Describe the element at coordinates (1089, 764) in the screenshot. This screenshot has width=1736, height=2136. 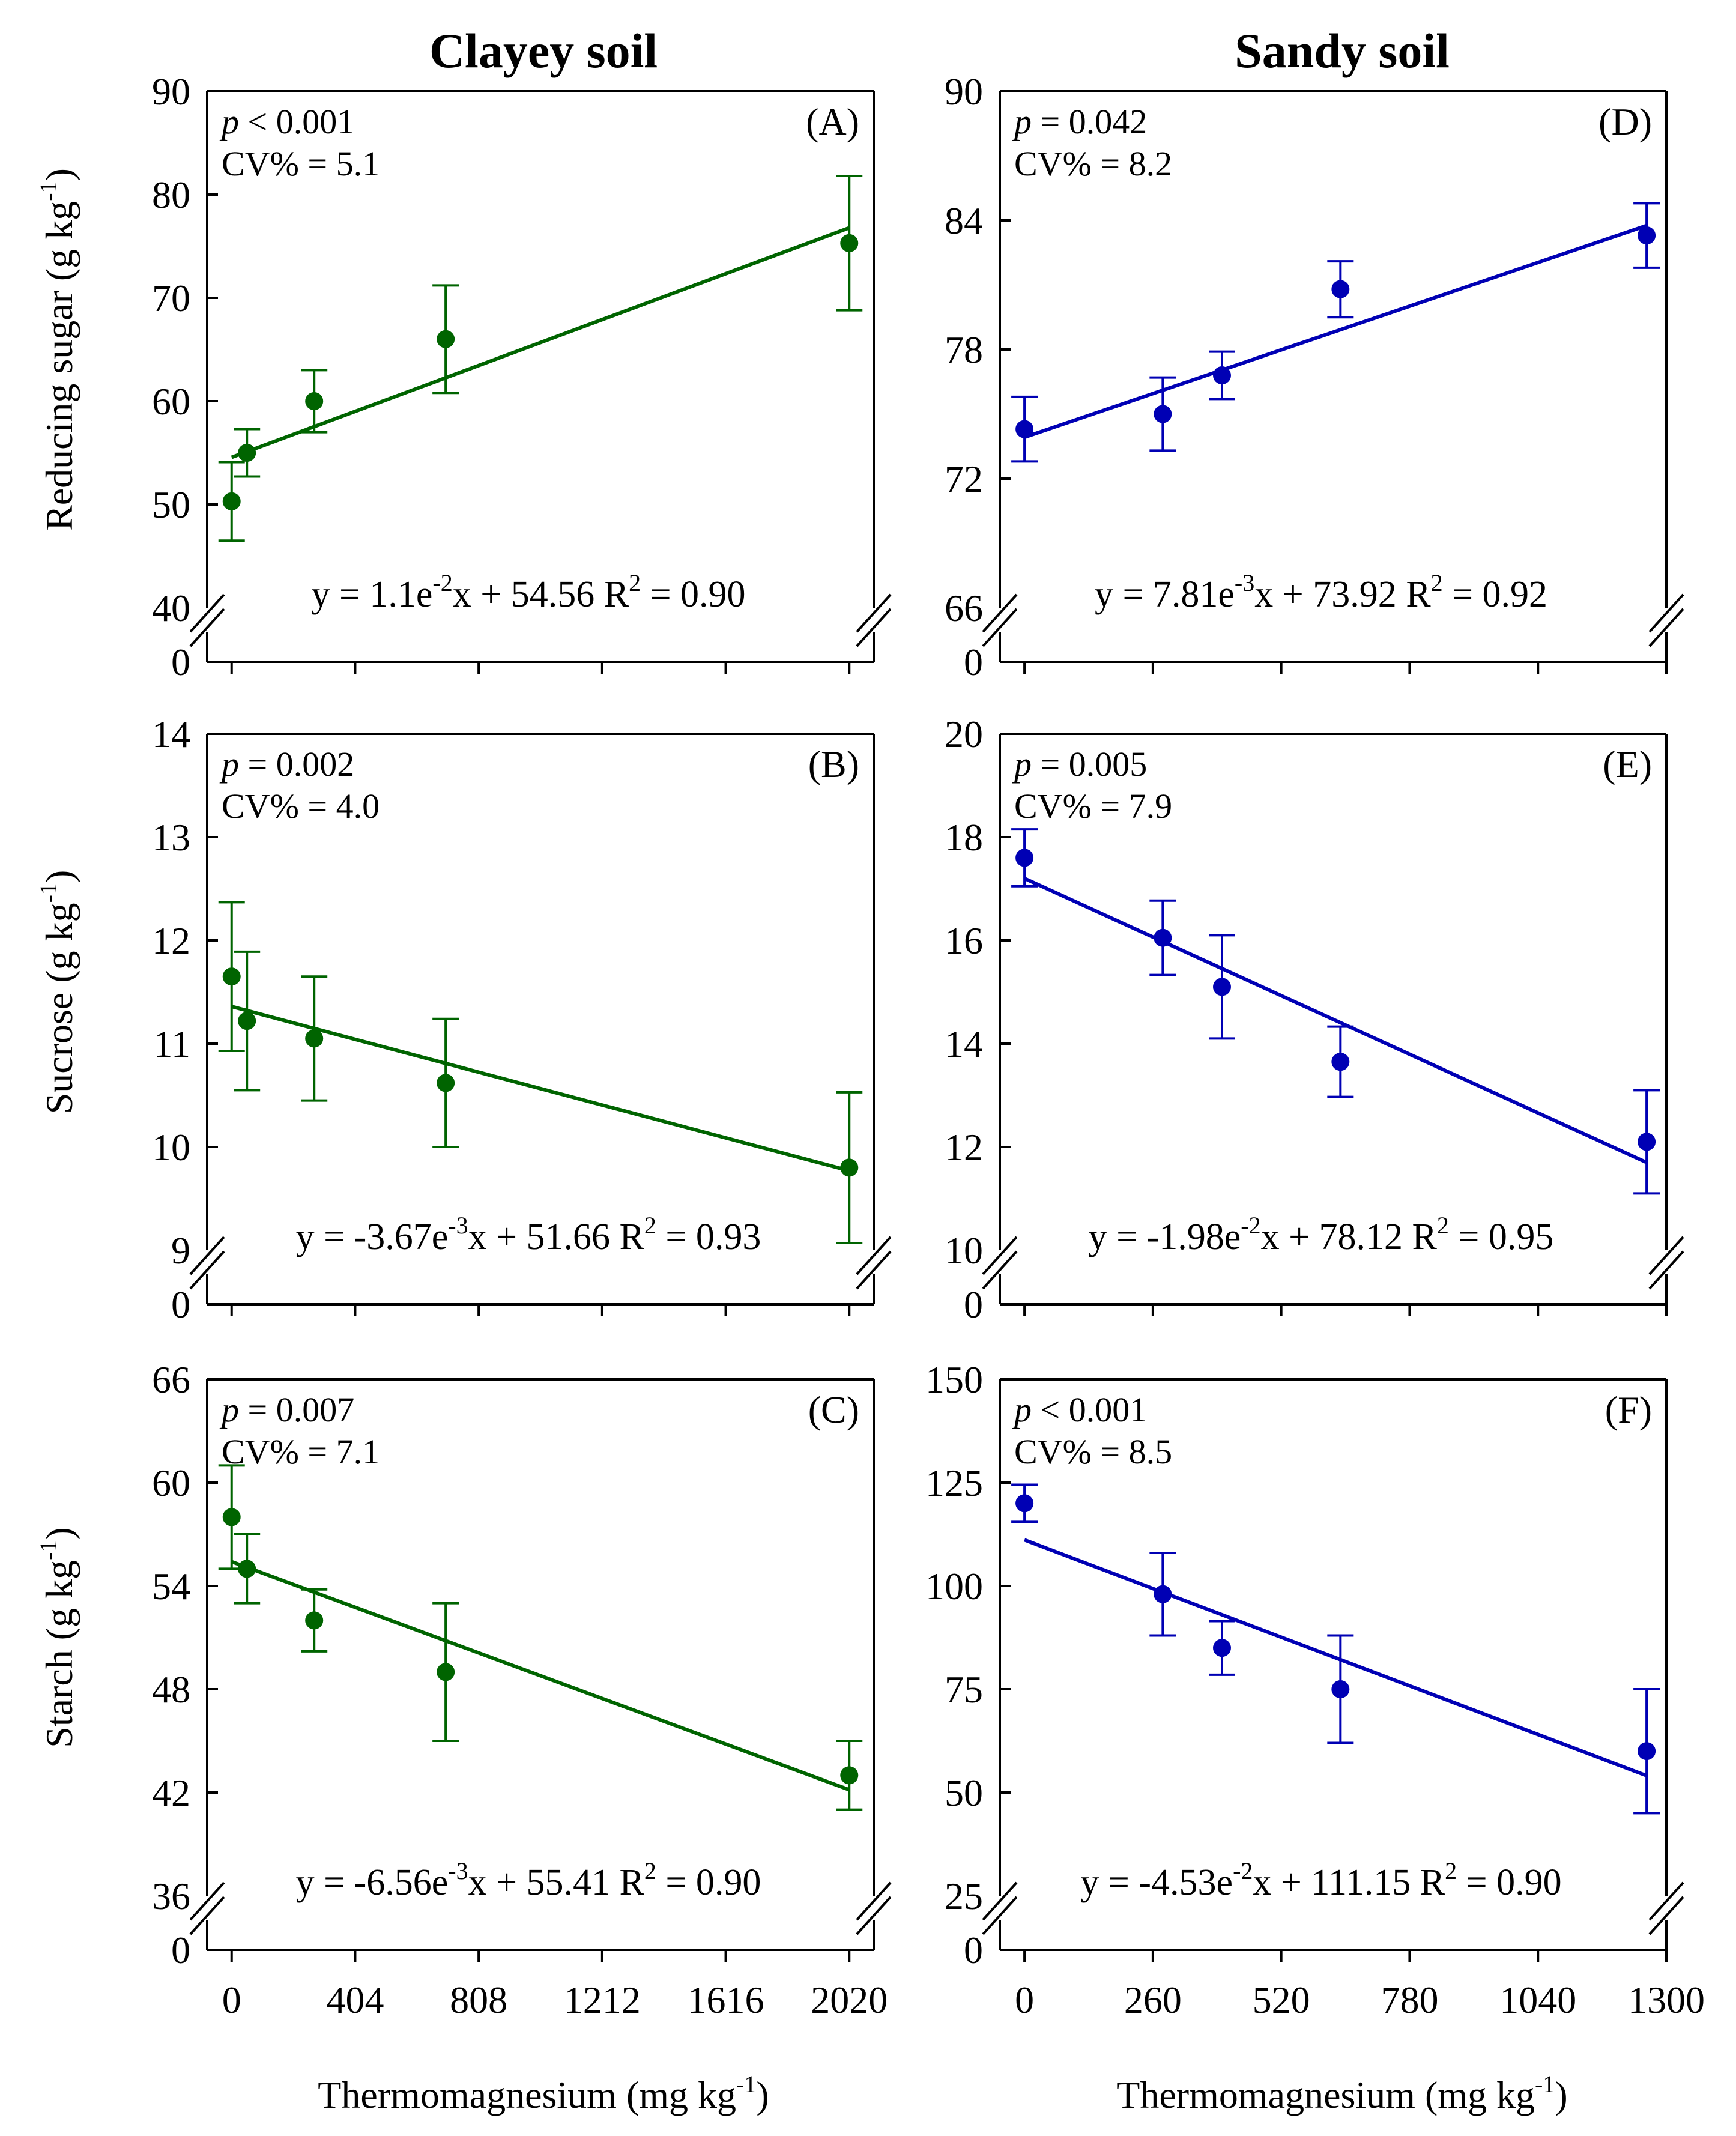
I see `p-value: = 0.005` at that location.